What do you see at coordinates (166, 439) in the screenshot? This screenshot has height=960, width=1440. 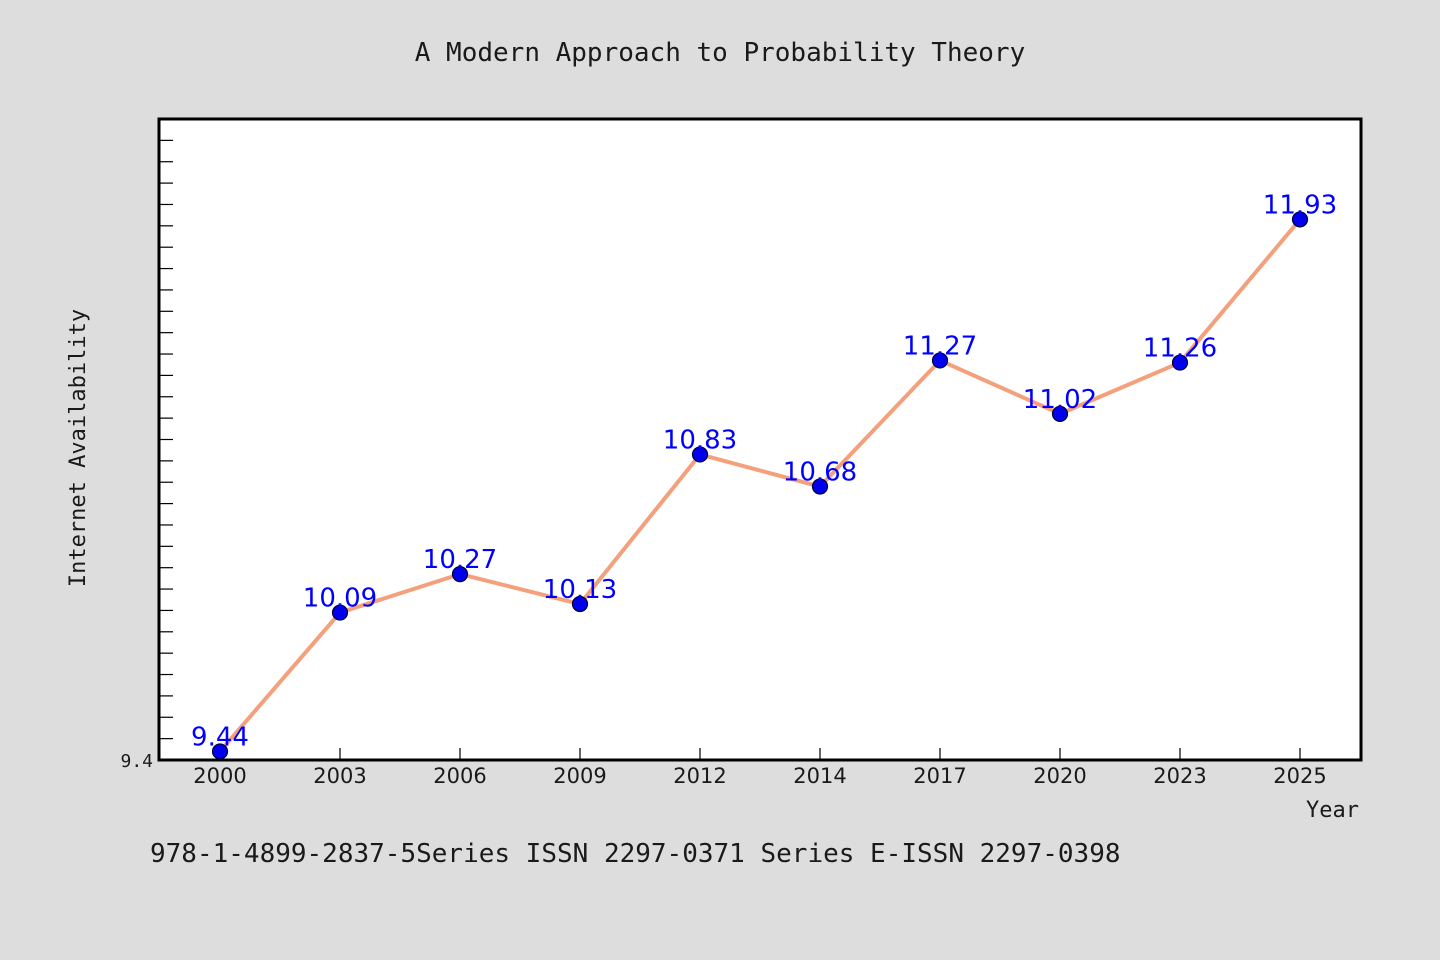 I see `y-axis-ticks` at bounding box center [166, 439].